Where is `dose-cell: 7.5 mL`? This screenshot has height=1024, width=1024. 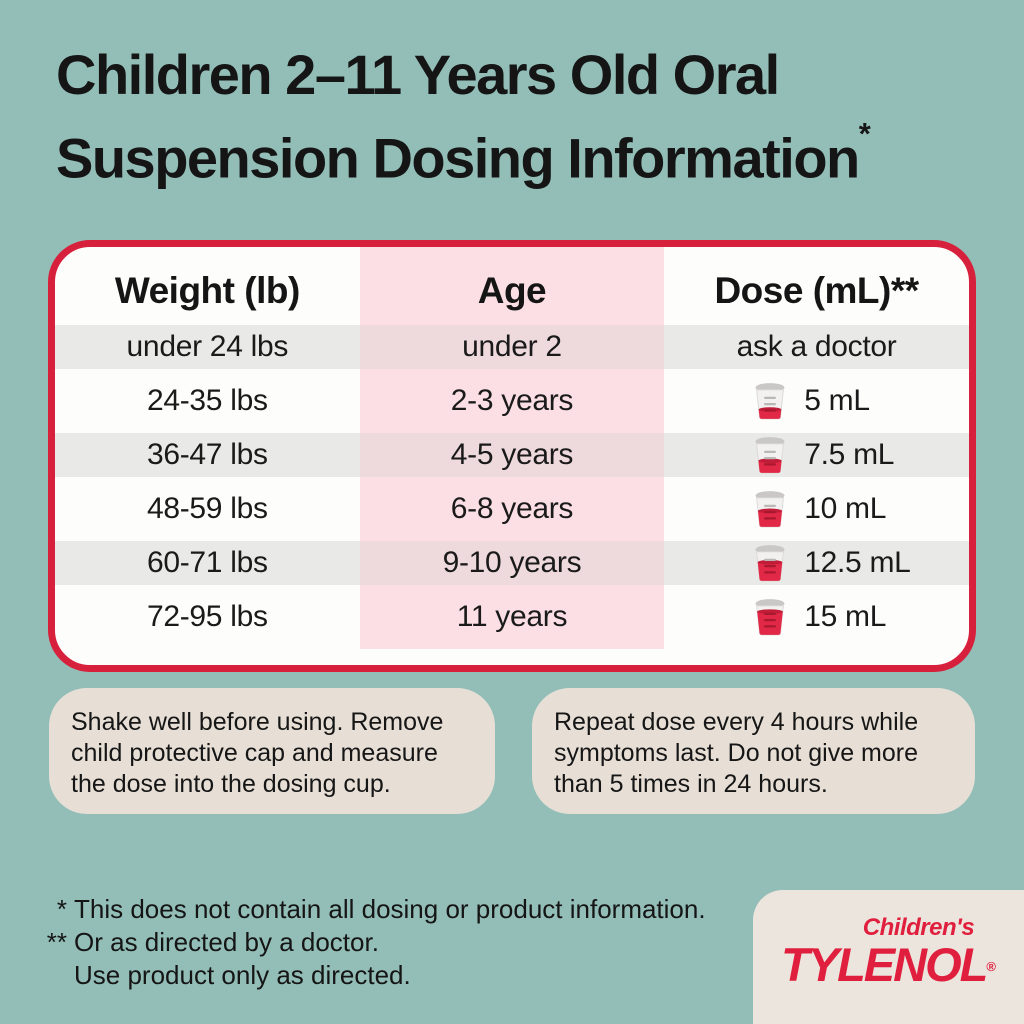 dose-cell: 7.5 mL is located at coordinates (816, 455).